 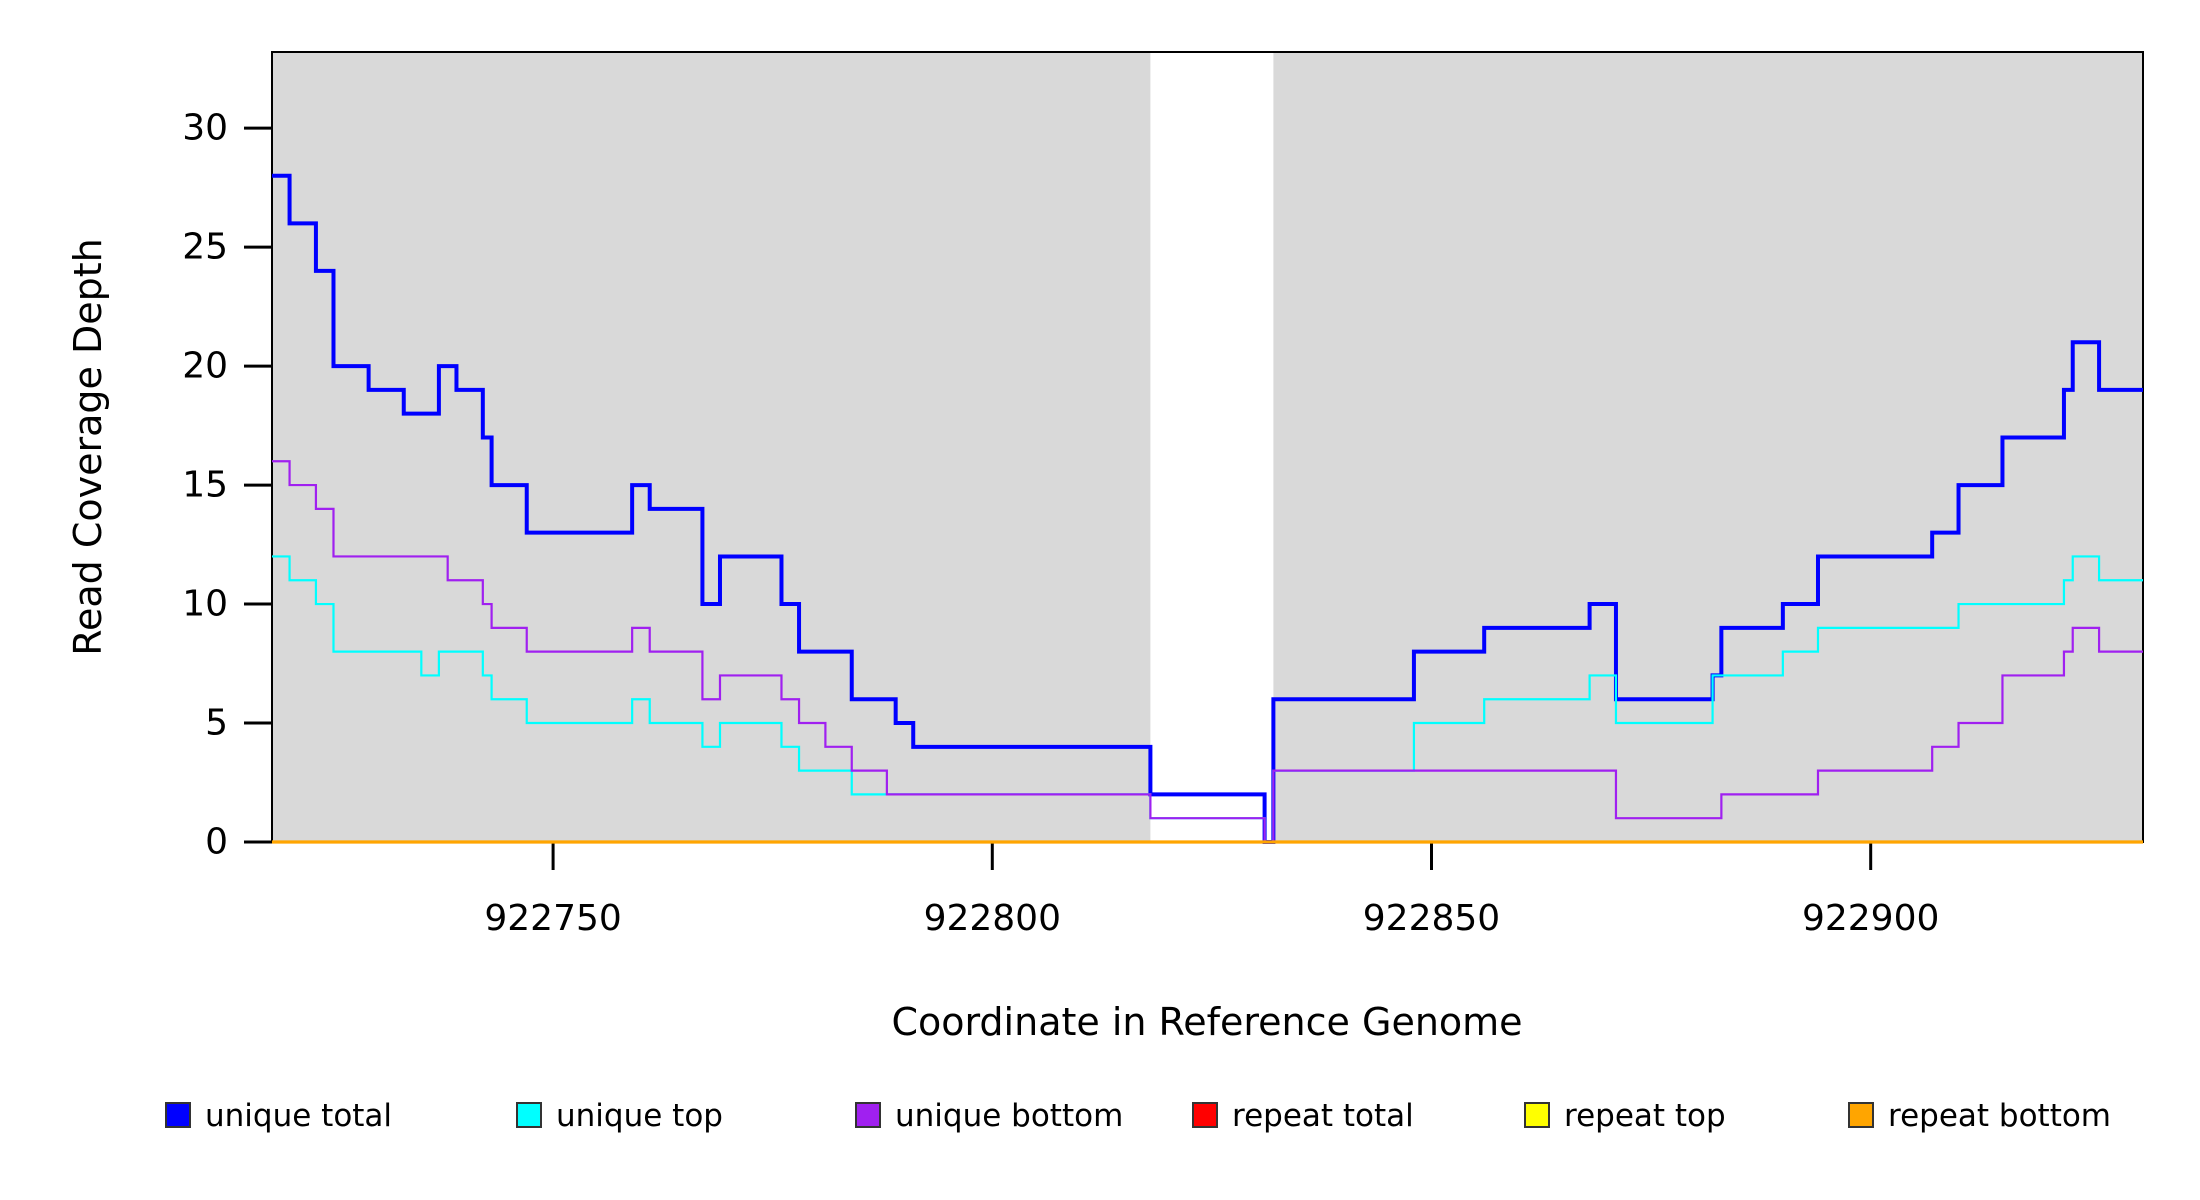 What do you see at coordinates (1323, 1116) in the screenshot?
I see `legend-label: repeat total` at bounding box center [1323, 1116].